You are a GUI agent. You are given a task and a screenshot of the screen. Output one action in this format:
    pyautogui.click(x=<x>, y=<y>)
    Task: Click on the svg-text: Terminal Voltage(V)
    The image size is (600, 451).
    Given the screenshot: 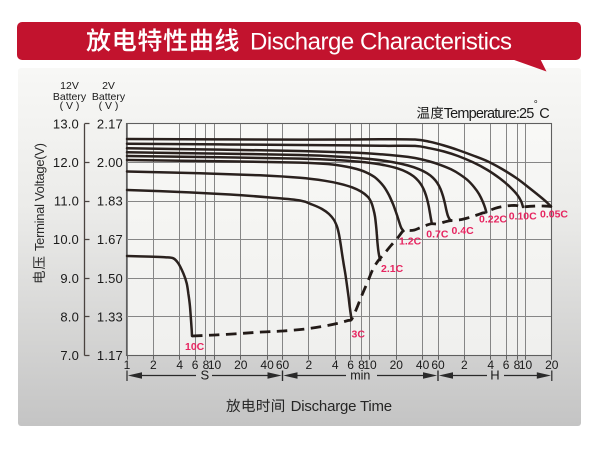 What is the action you would take?
    pyautogui.click(x=39, y=197)
    